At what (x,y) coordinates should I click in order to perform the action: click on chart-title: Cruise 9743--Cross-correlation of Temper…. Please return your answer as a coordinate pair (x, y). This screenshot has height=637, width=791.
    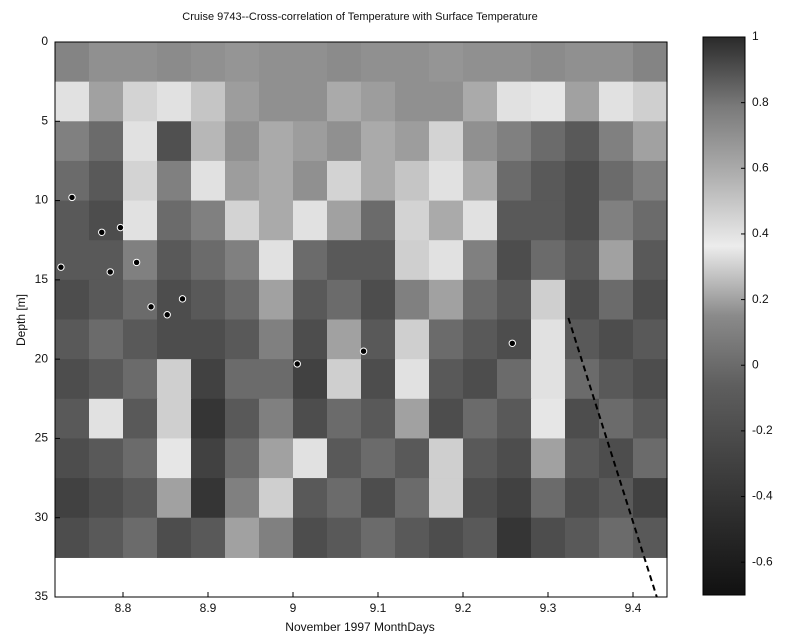
    Looking at the image, I should click on (359, 17).